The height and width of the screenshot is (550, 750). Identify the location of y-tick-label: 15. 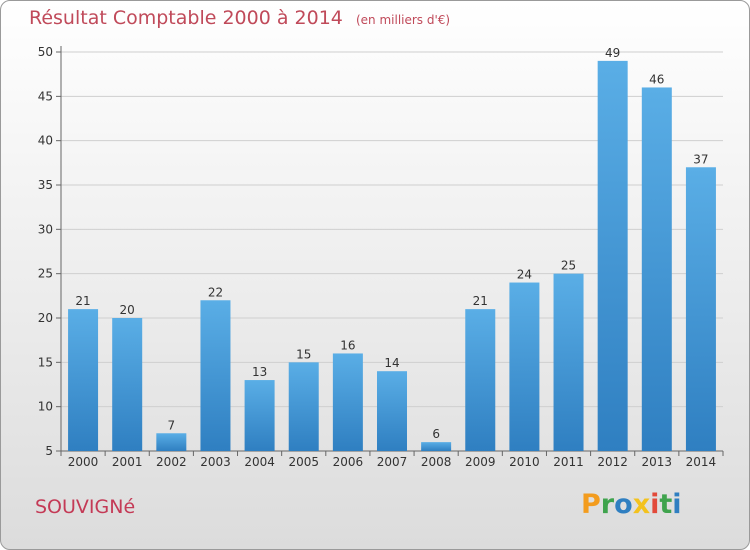
(45, 362).